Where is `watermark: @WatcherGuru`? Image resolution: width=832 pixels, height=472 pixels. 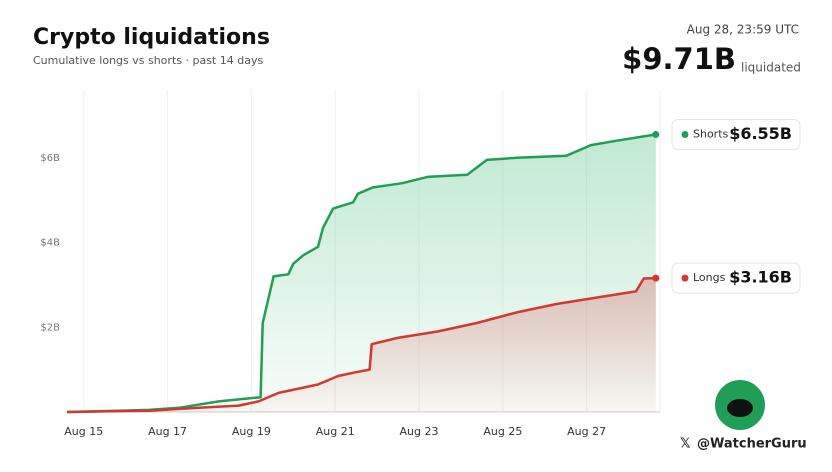
watermark: @WatcherGuru is located at coordinates (752, 444).